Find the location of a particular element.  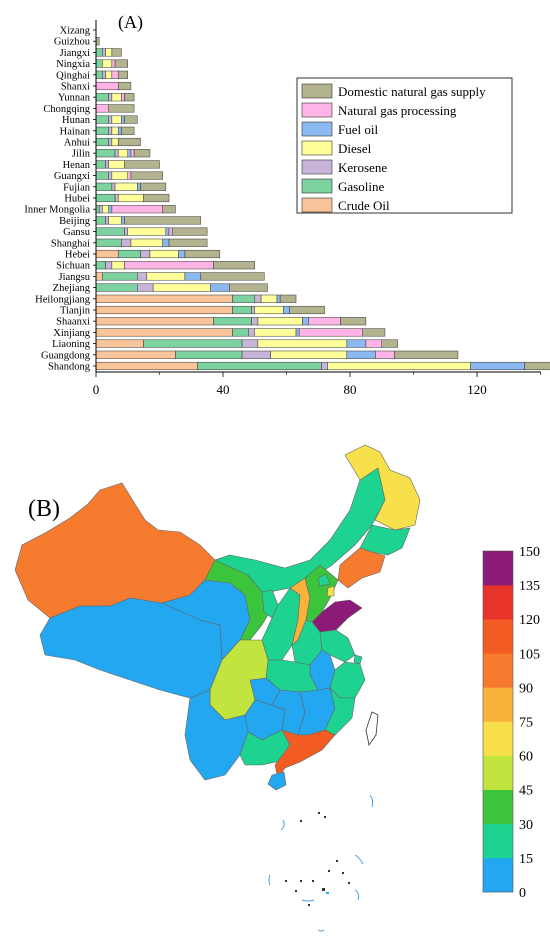

y-tick-label: Hainan is located at coordinates (75, 131).